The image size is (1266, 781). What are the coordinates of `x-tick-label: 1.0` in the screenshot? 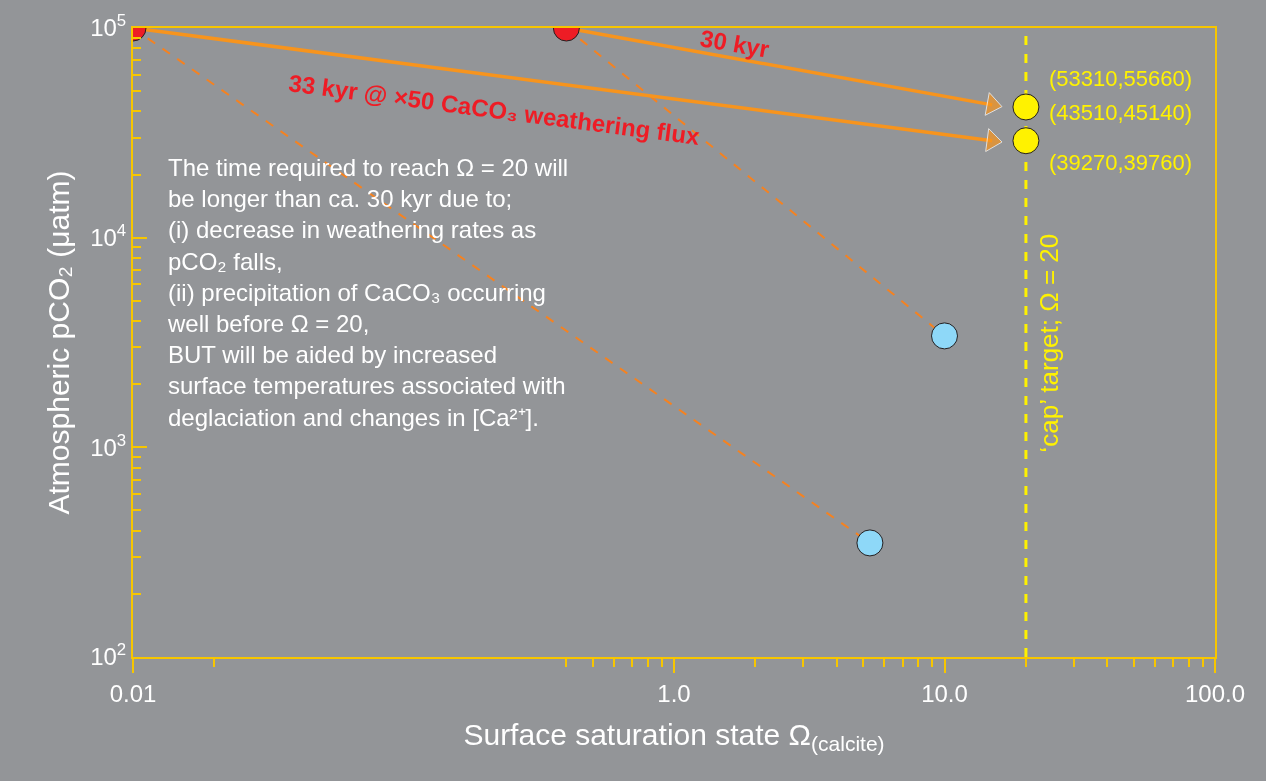 It's located at (674, 693).